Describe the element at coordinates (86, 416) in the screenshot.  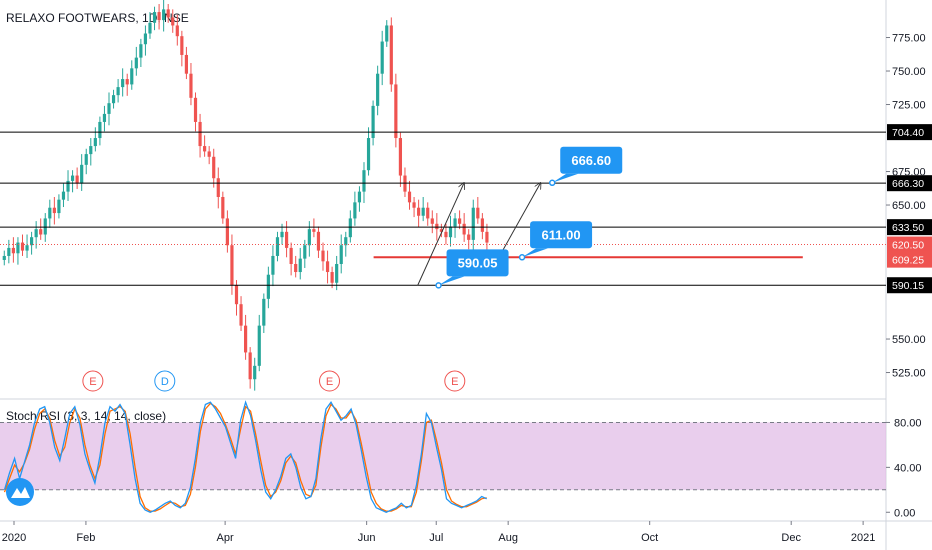
I see `indicator-label: Stoch RSI (3, 3, 14, 14, close)` at that location.